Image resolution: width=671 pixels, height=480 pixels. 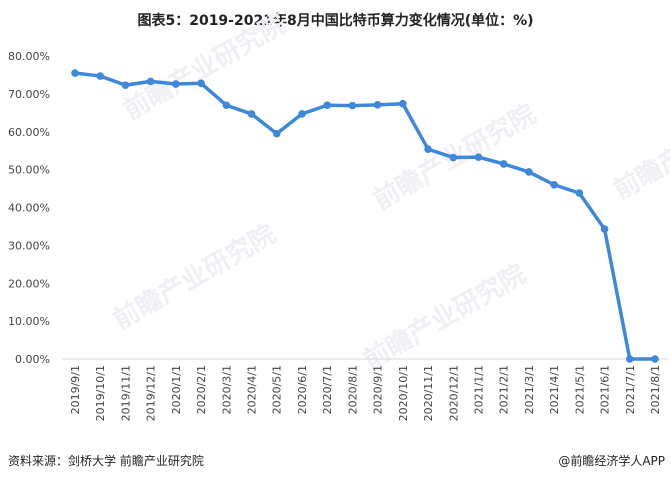 What do you see at coordinates (29, 208) in the screenshot?
I see `y-tick-label: 40.00%` at bounding box center [29, 208].